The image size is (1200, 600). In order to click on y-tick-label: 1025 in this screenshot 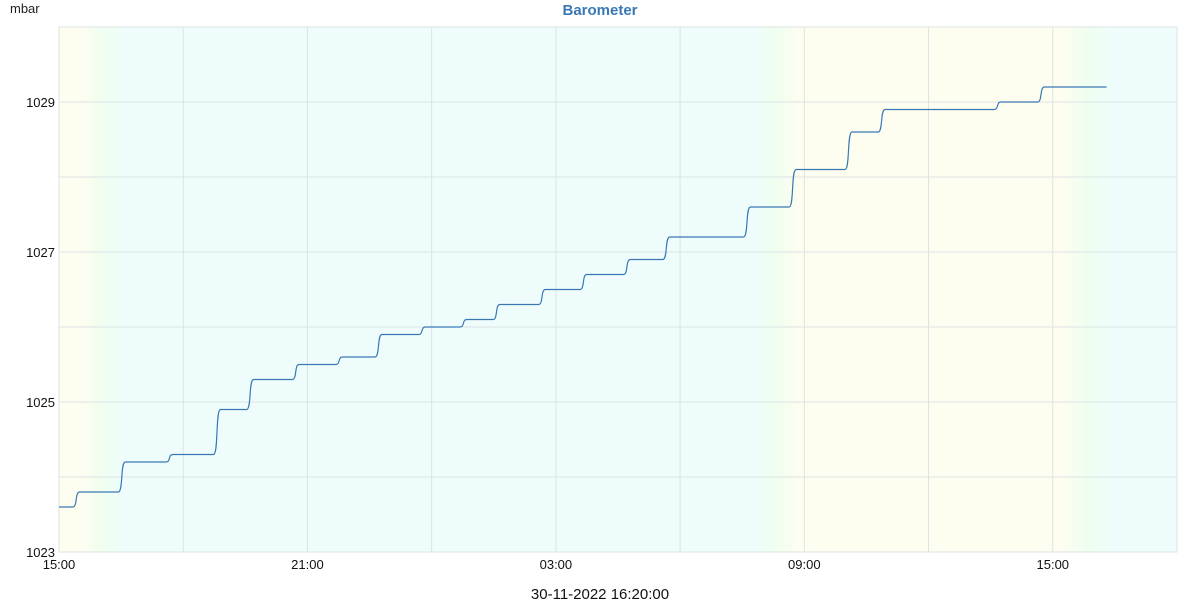, I will do `click(40, 402)`.